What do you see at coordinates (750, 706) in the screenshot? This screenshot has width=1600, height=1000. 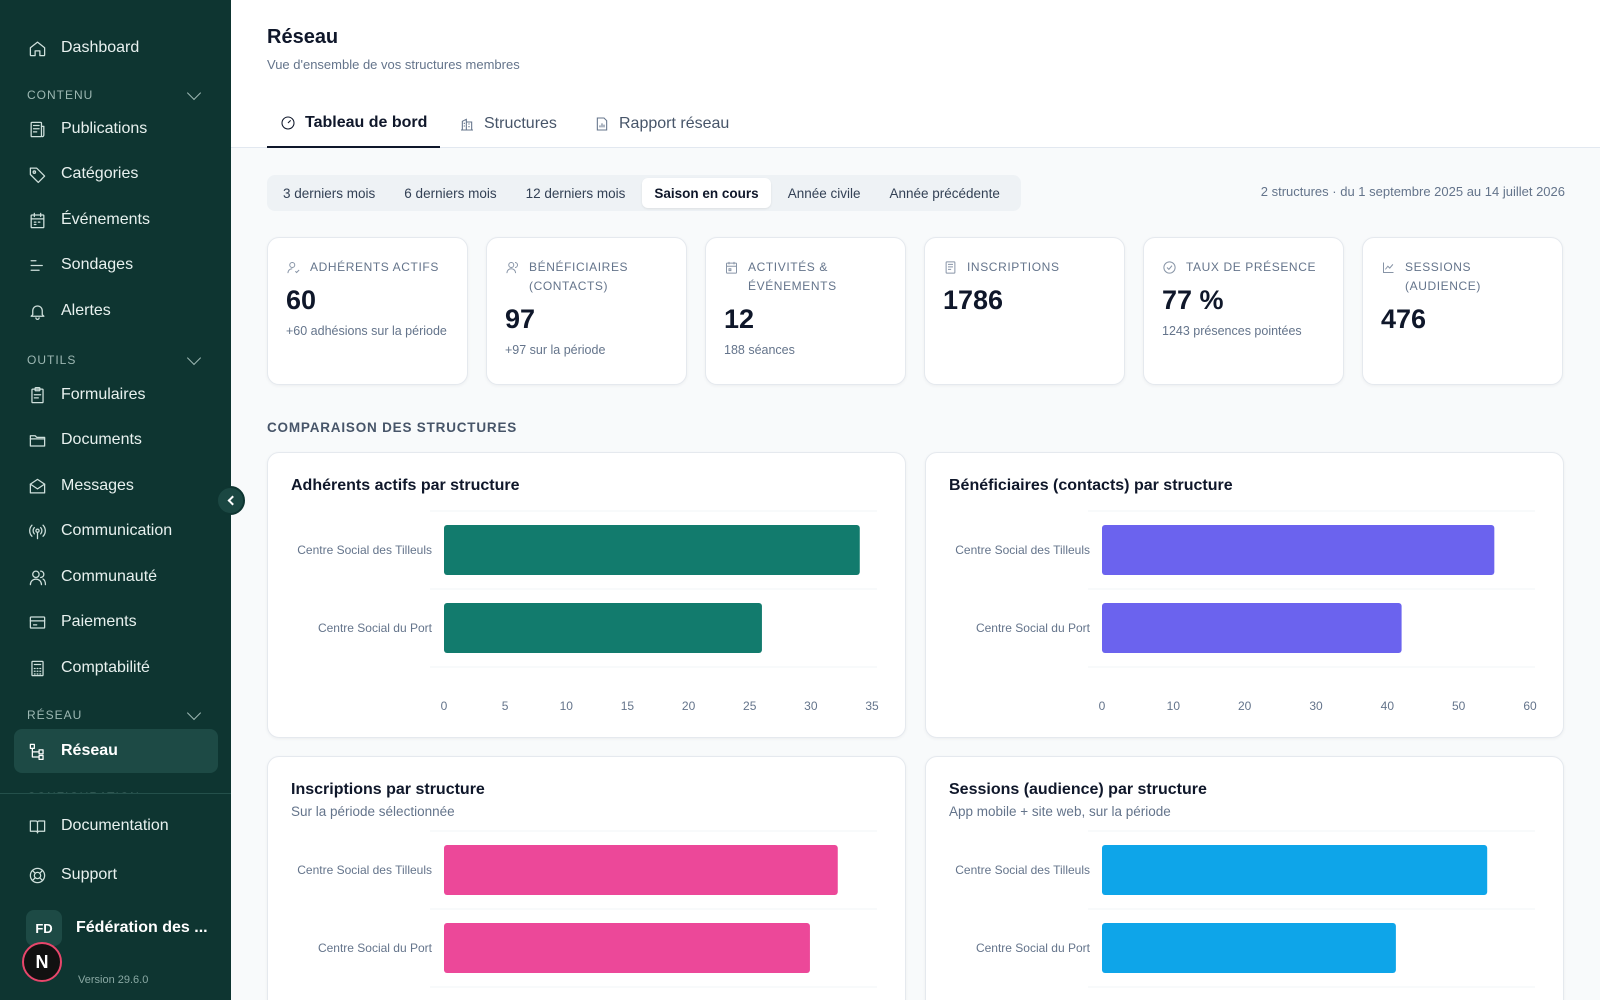 I see `tick-label: 25` at bounding box center [750, 706].